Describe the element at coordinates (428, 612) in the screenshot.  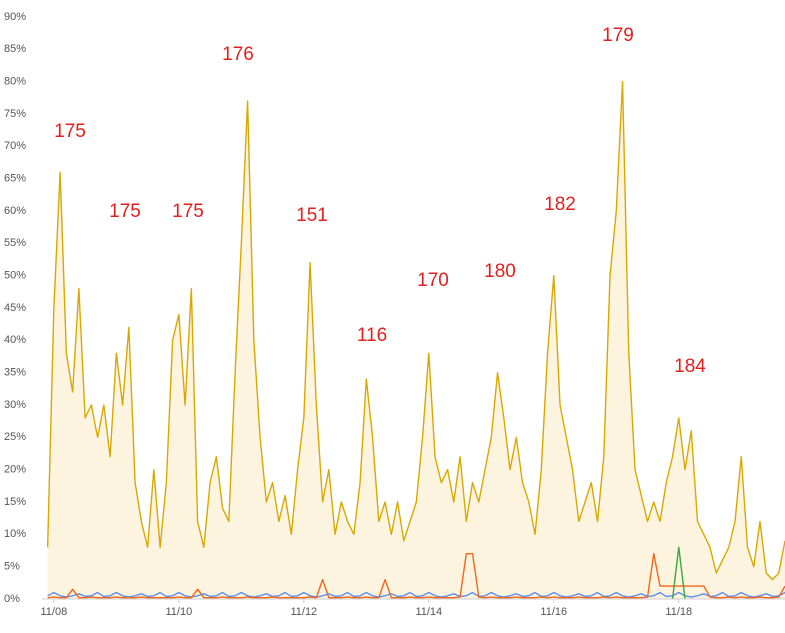
I see `x-tick-label: 11/14` at that location.